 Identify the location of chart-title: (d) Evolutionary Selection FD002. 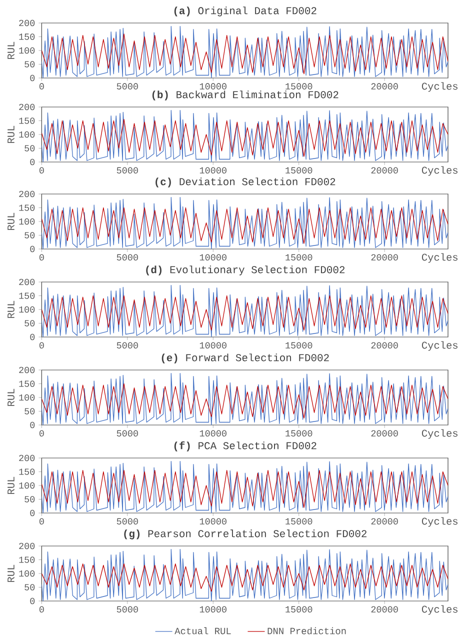
(245, 271).